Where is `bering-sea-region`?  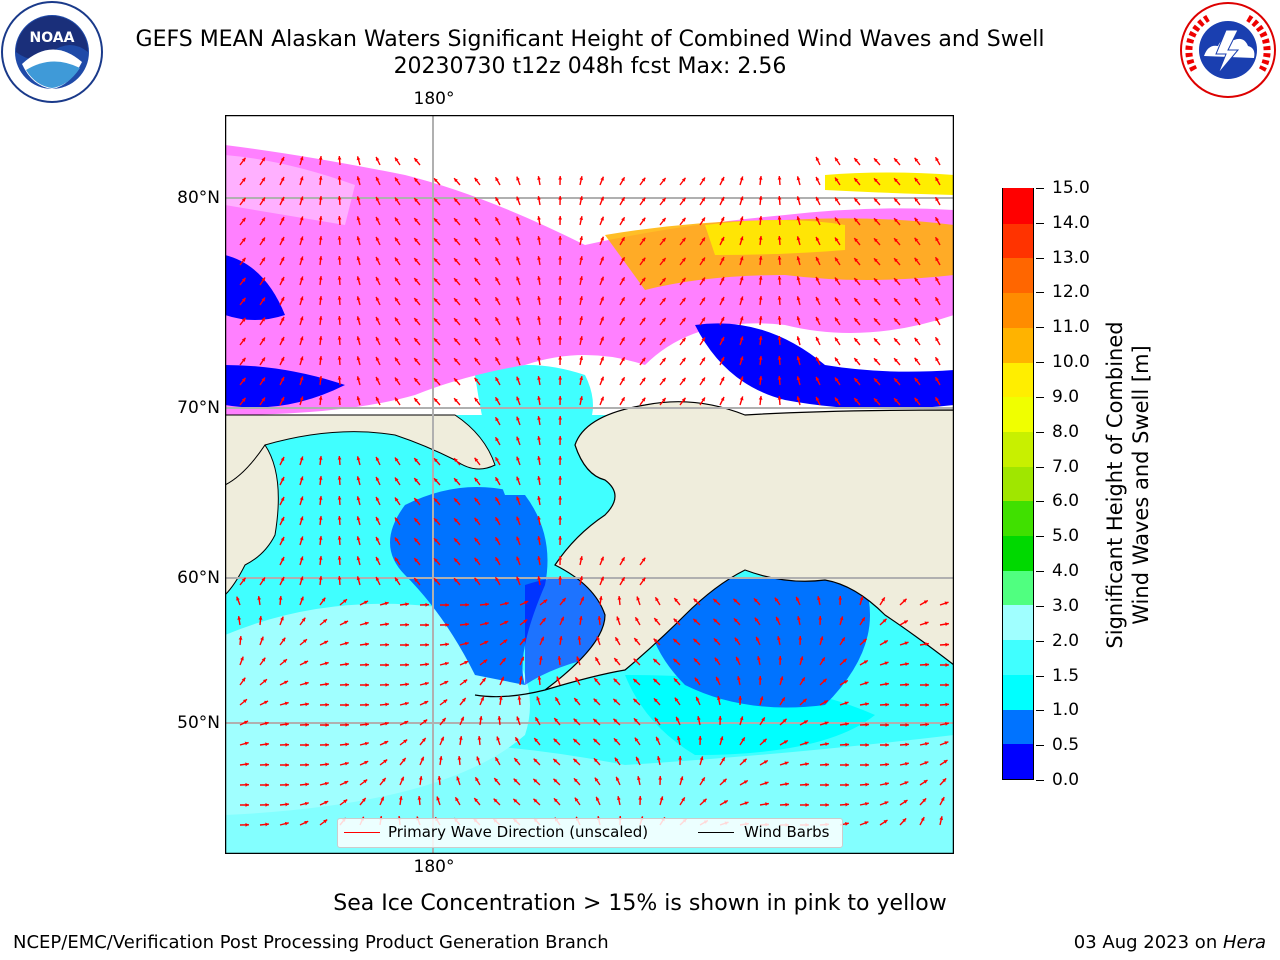 bering-sea-region is located at coordinates (469, 586).